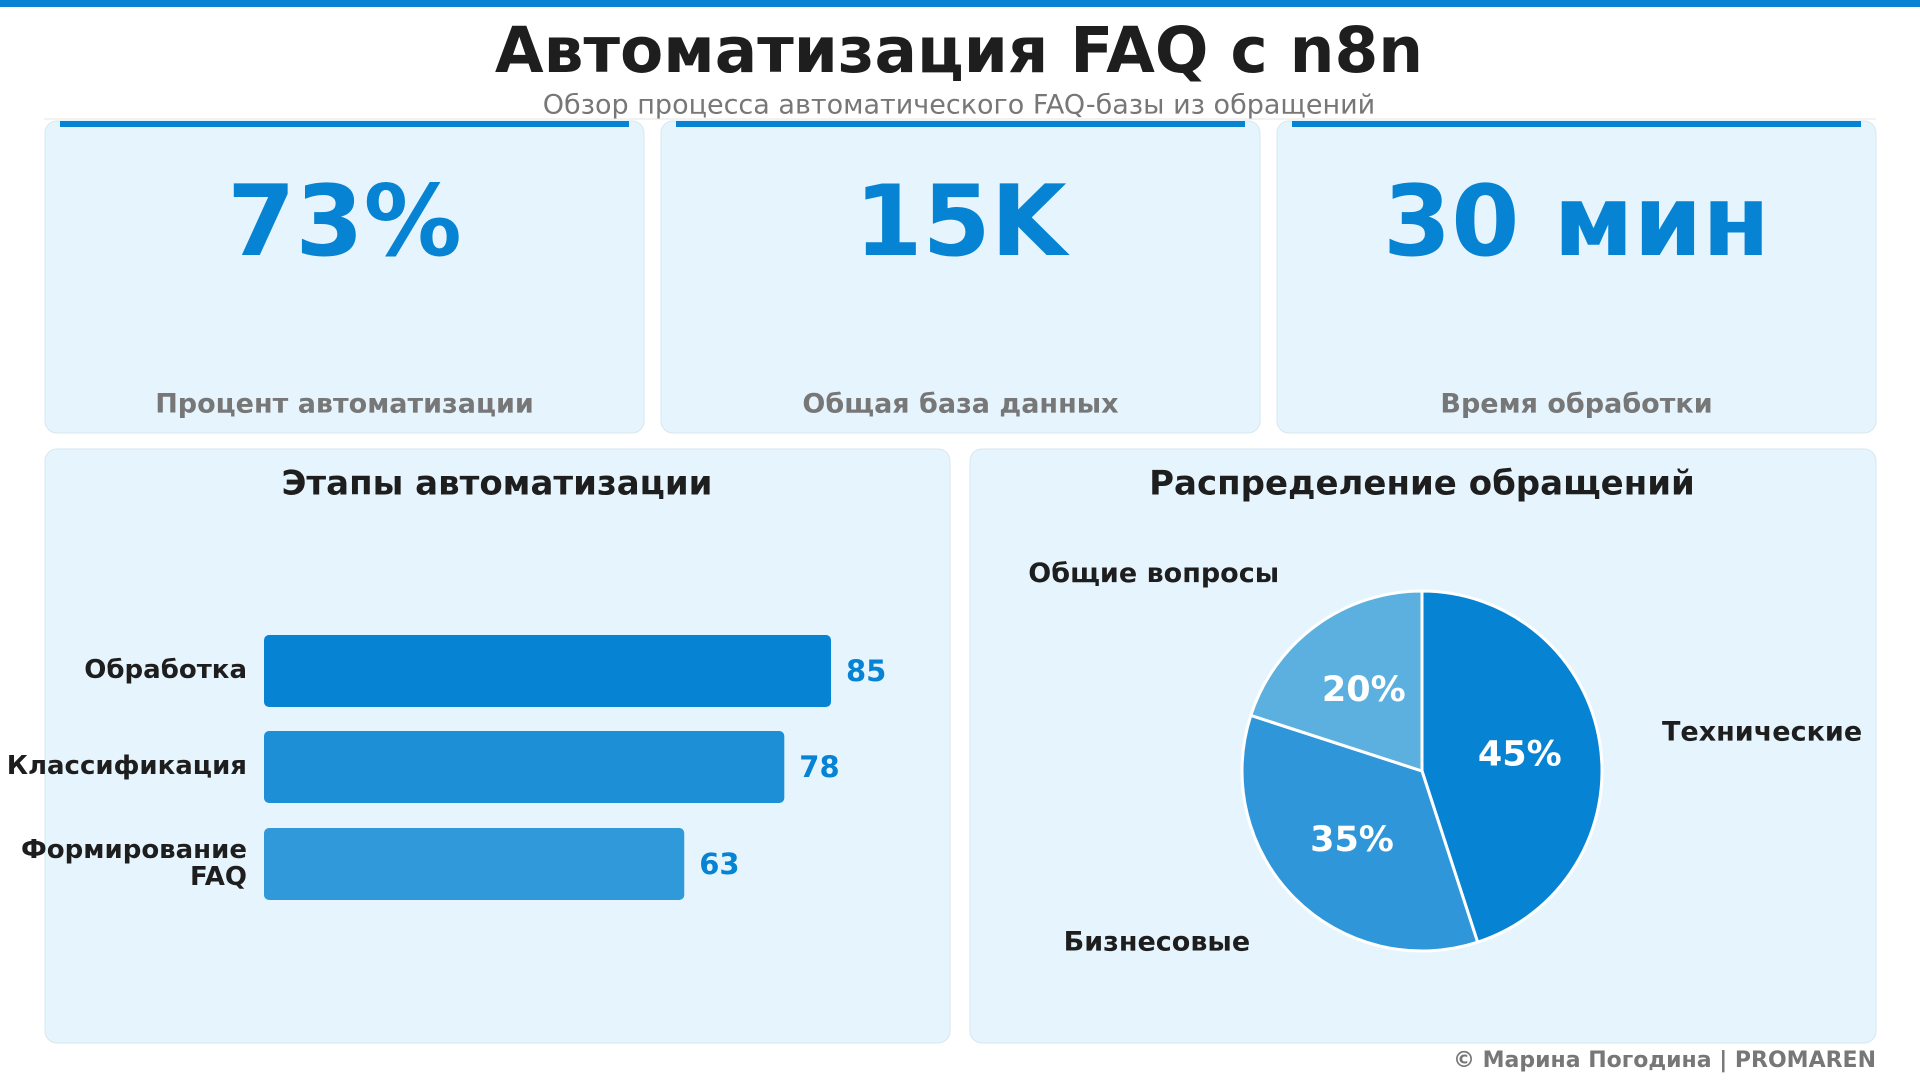 The width and height of the screenshot is (1920, 1080). I want to click on title: Автоматизация FAQ с n8n, so click(959, 50).